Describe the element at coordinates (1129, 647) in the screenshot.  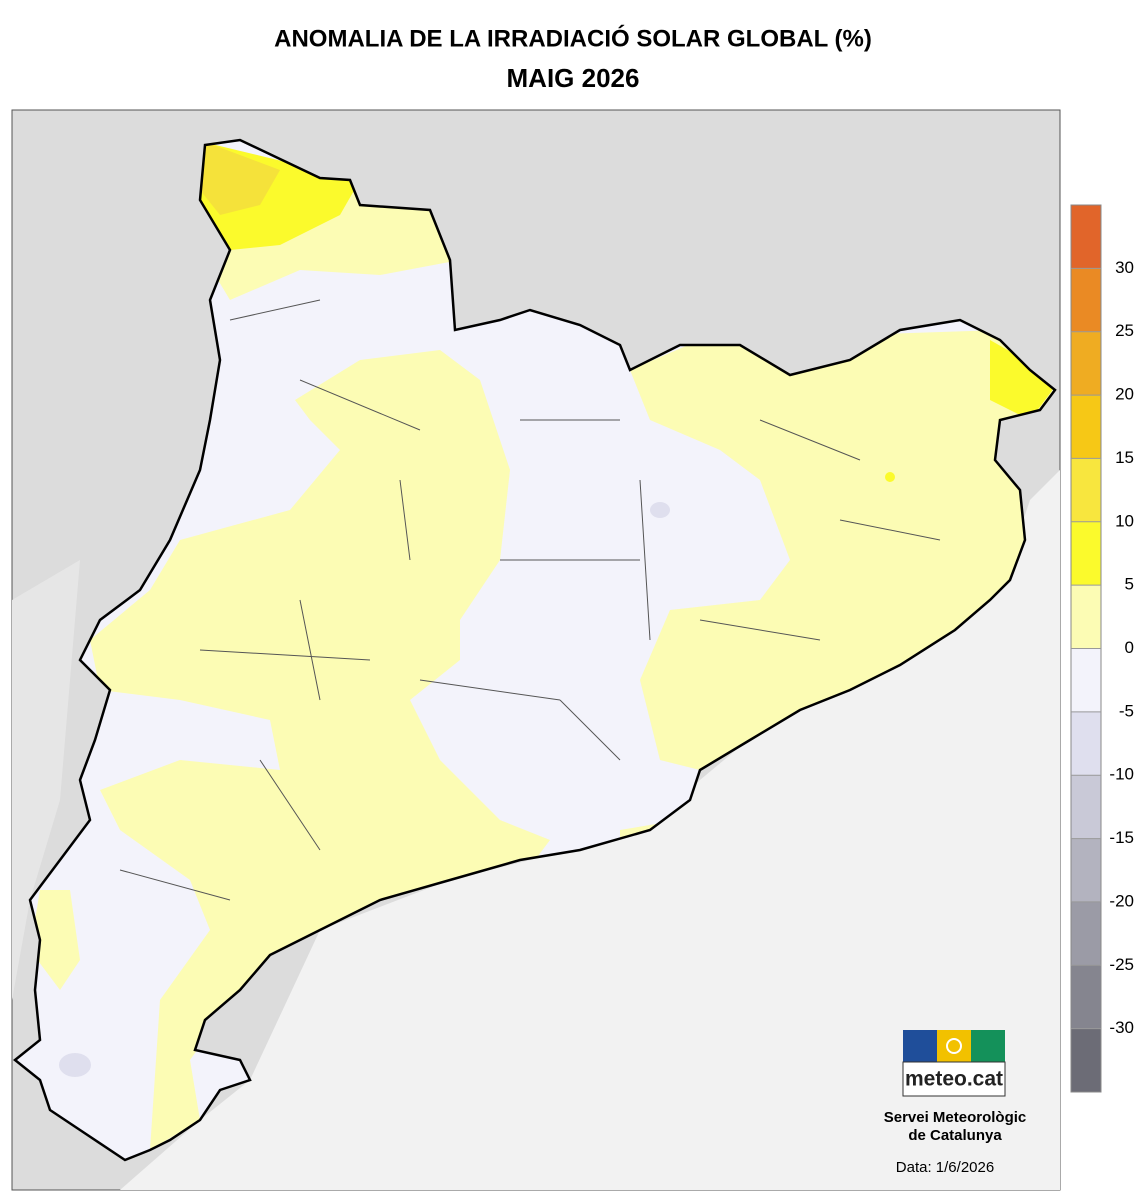
I see `colorbar-label: 0` at that location.